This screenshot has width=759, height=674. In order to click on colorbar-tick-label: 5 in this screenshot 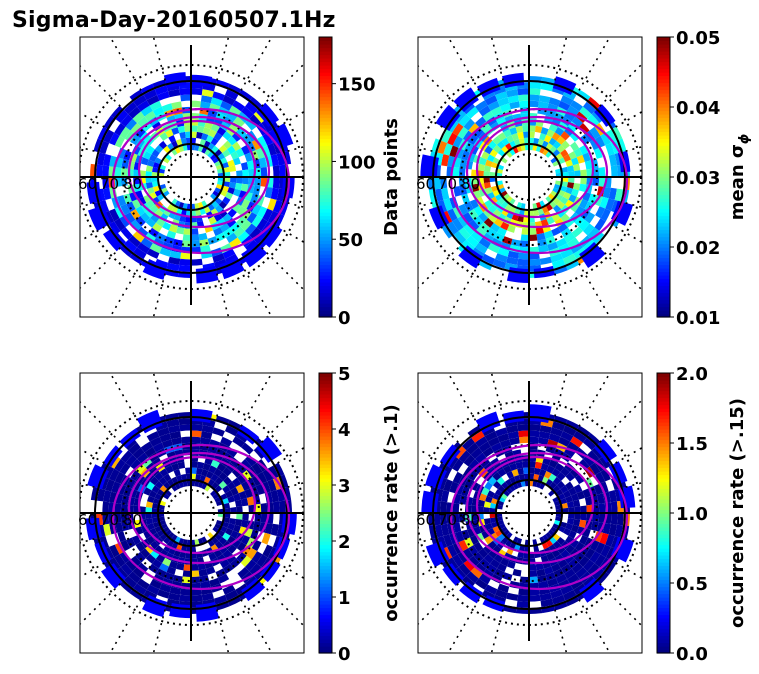, I will do `click(344, 374)`.